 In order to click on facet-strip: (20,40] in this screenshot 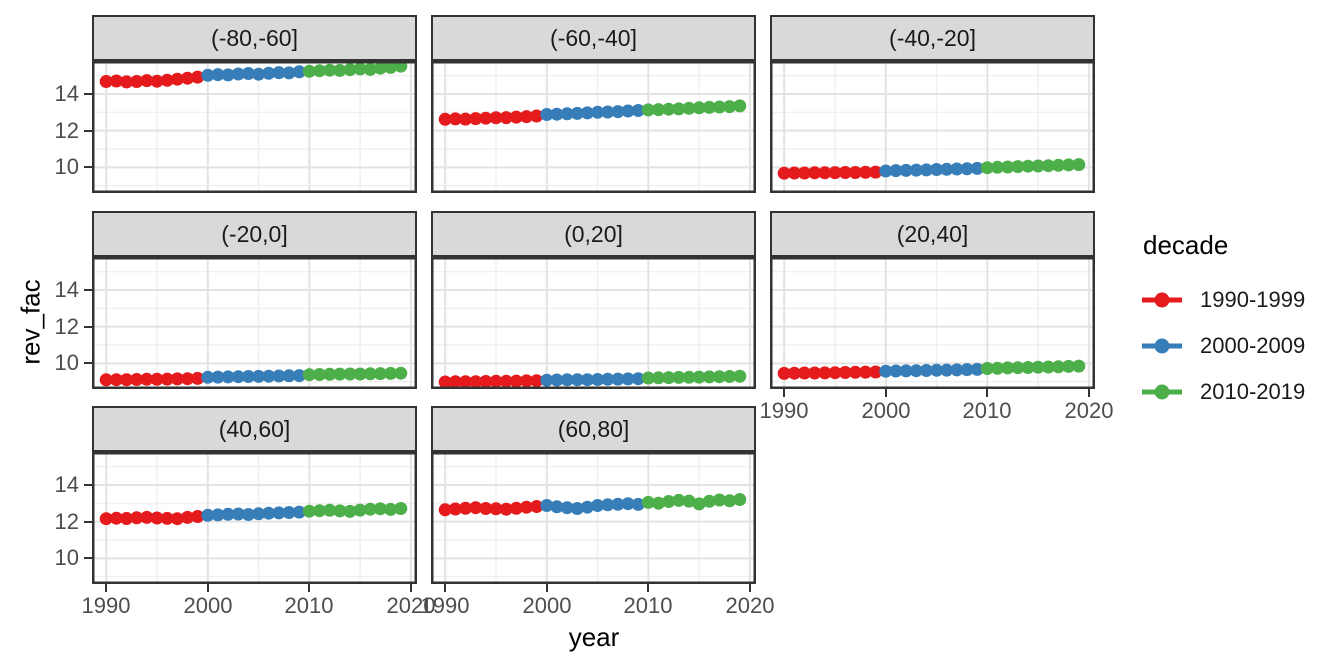, I will do `click(932, 234)`.